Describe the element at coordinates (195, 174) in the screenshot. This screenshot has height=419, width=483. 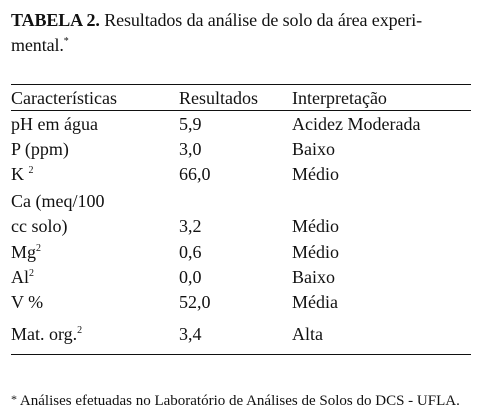
I see `row-result: 66,0` at that location.